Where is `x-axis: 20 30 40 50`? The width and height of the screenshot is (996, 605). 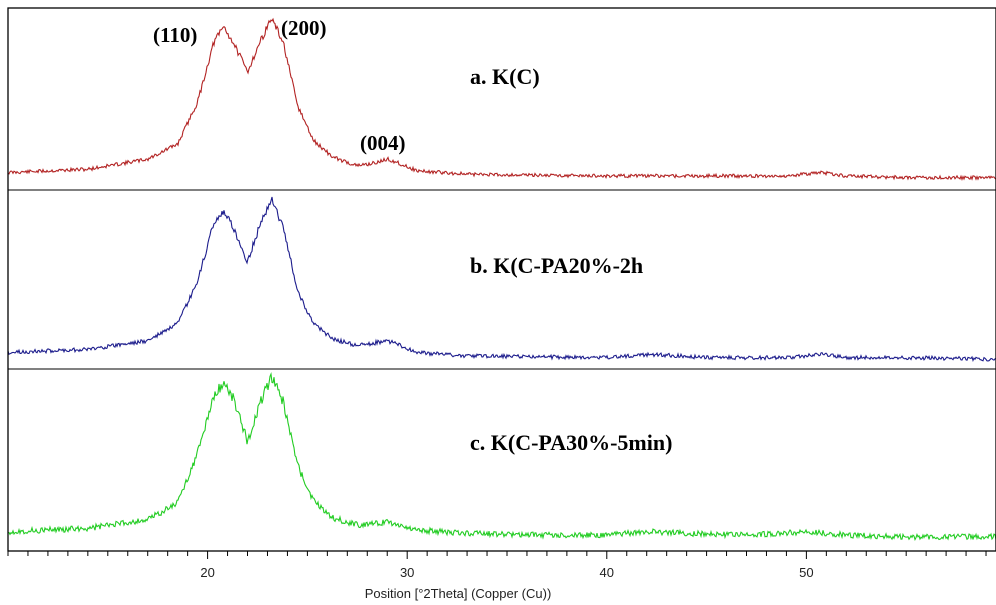 x-axis: 20 30 40 50 is located at coordinates (497, 565).